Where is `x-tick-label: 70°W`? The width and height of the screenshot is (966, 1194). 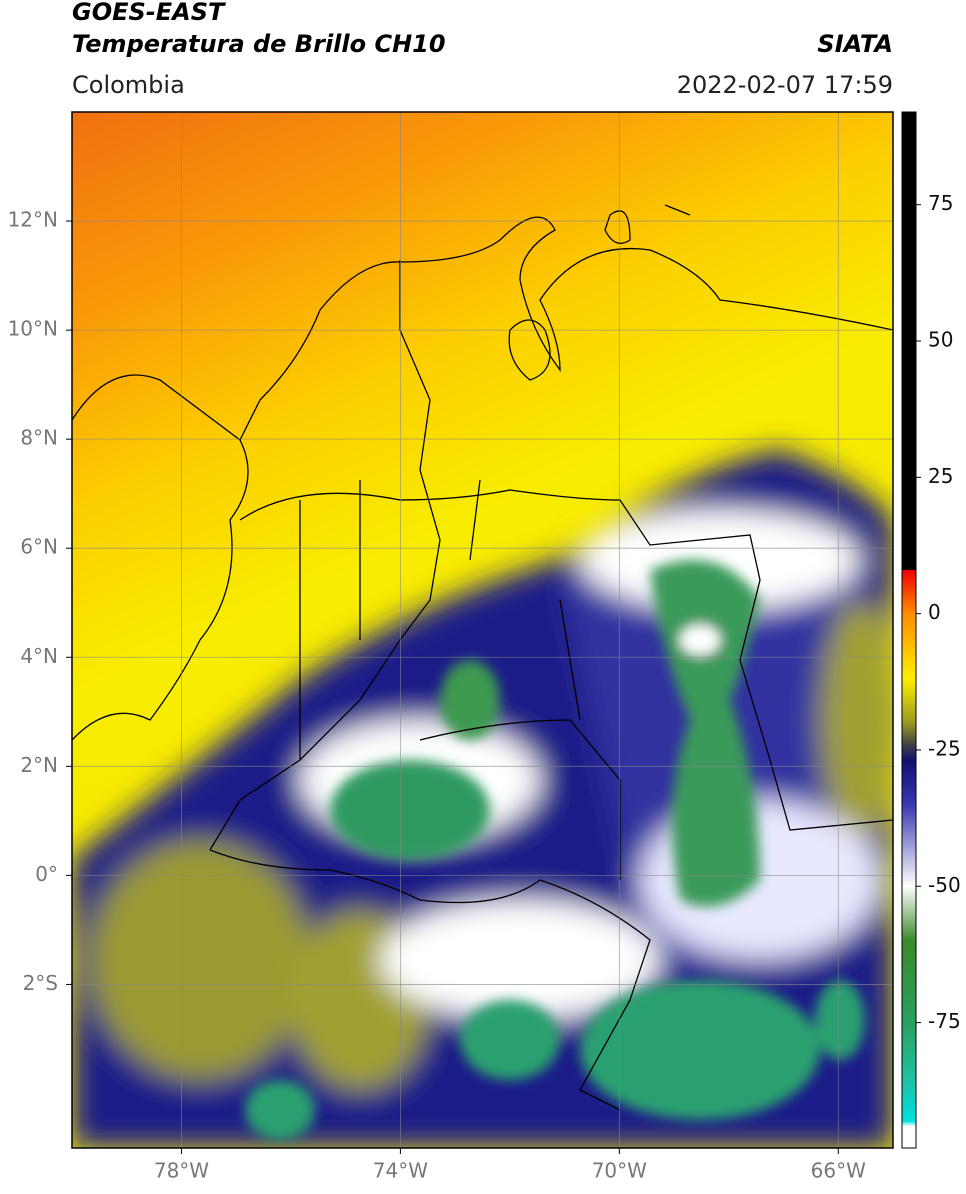 x-tick-label: 70°W is located at coordinates (619, 1171).